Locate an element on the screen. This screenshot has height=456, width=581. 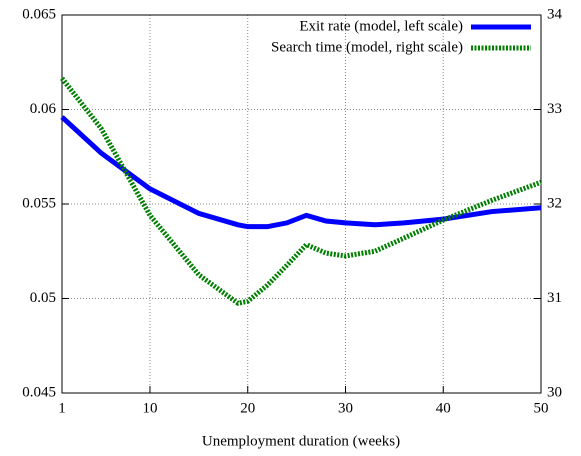
y2-tick-label: 34 is located at coordinates (555, 14).